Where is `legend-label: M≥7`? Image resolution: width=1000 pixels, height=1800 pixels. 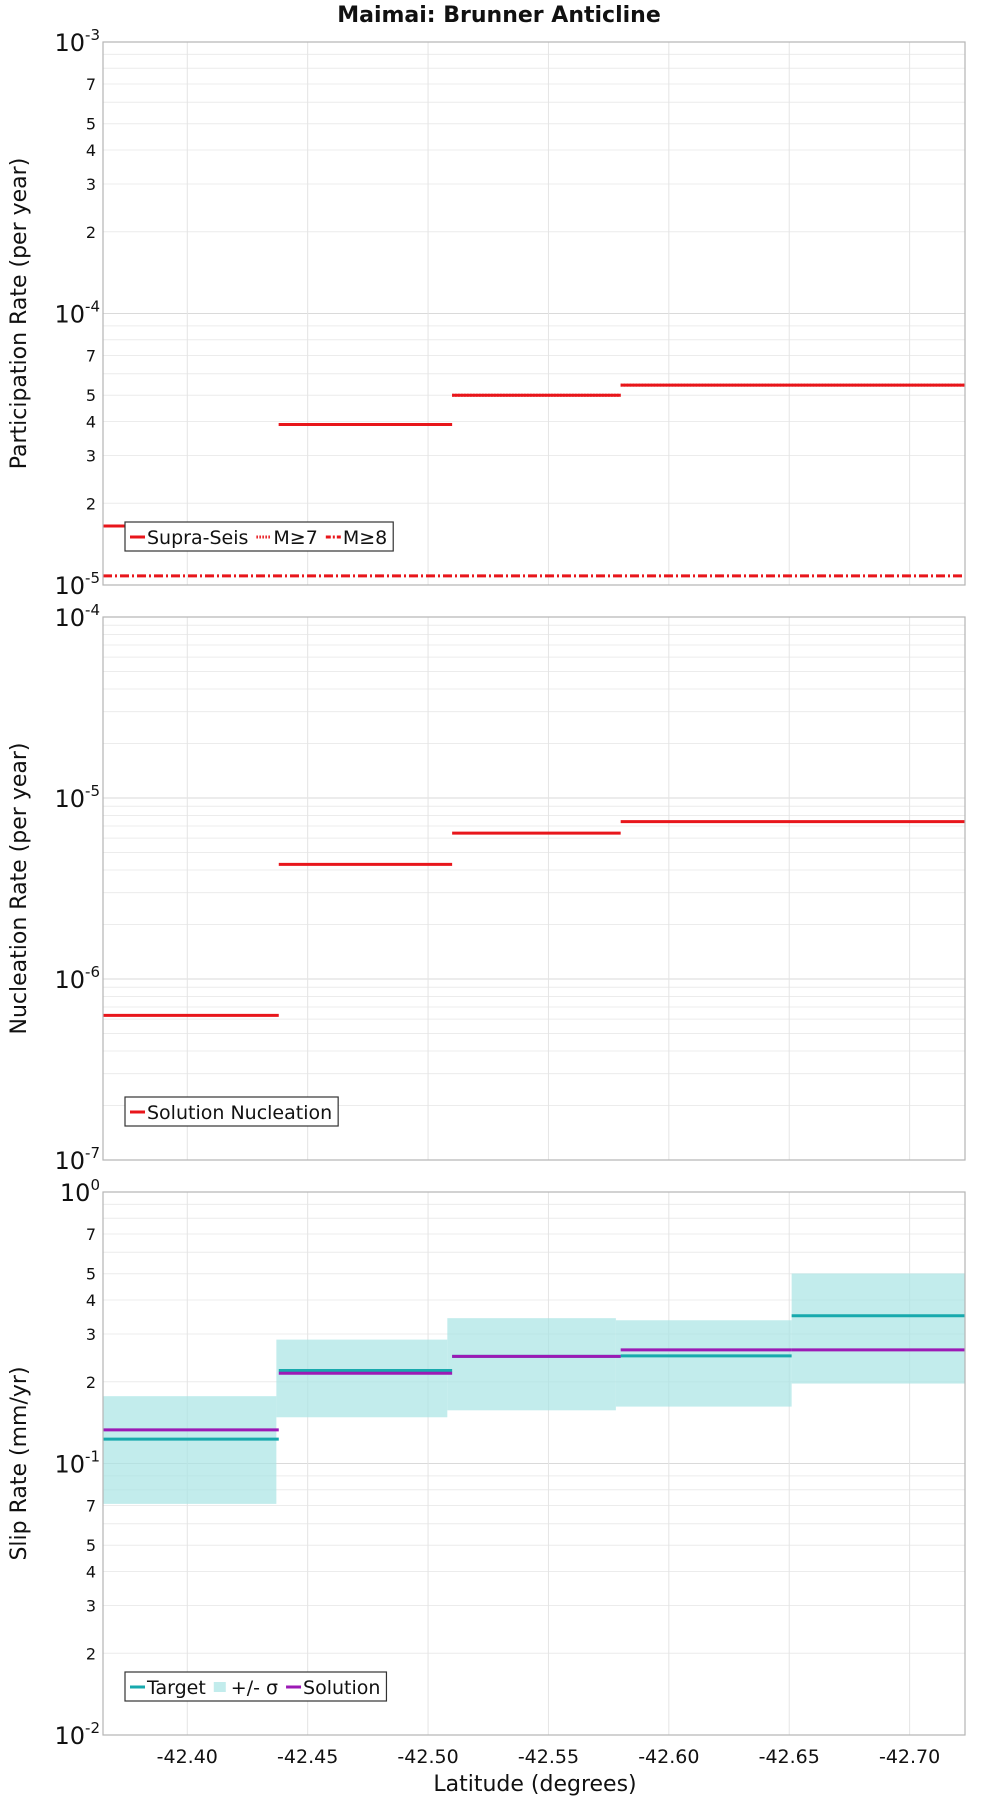 legend-label: M≥7 is located at coordinates (295, 538).